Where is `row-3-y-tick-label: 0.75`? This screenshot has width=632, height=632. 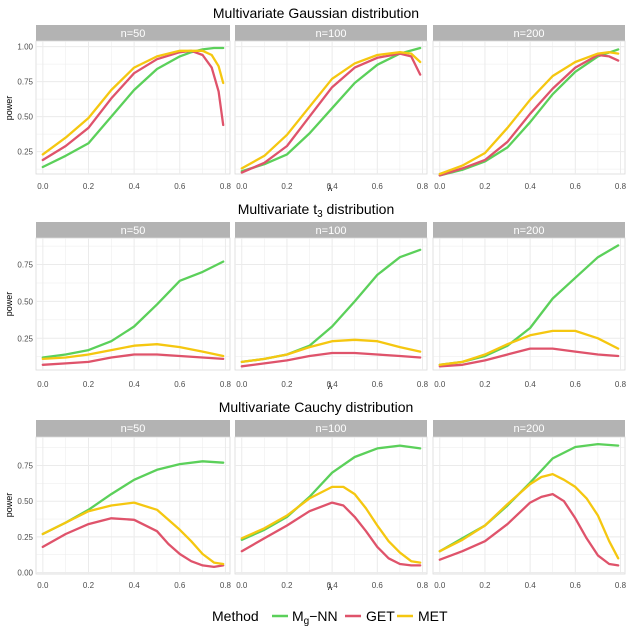
row-3-y-tick-label: 0.75 is located at coordinates (25, 466).